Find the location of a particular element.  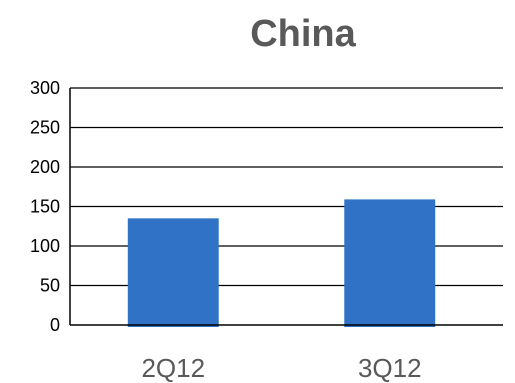

y-tick-label-6: 300 is located at coordinates (45, 88).